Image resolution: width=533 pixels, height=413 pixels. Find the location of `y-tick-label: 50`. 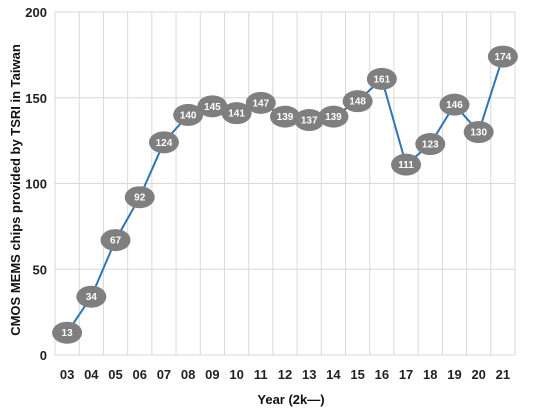

y-tick-label: 50 is located at coordinates (40, 269).